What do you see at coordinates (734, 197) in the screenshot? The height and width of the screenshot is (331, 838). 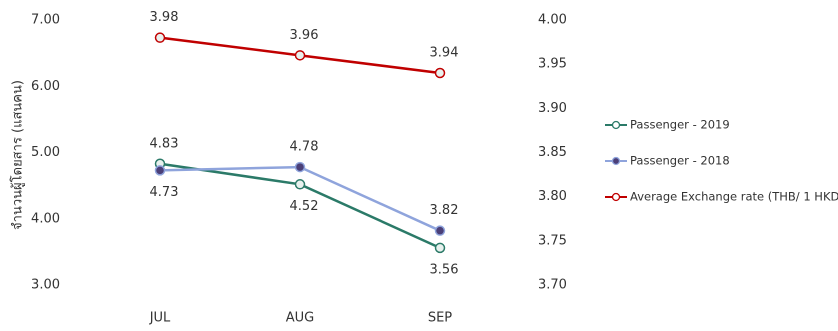 I see `legend-label: Average Exchange rate (THB/ 1 HKD)` at bounding box center [734, 197].